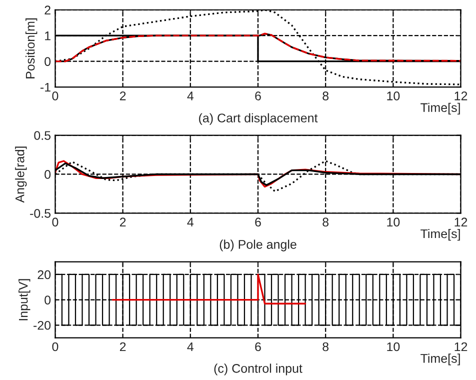 The image size is (476, 380). Describe the element at coordinates (42, 135) in the screenshot. I see `y-tick-label: 0.5` at that location.